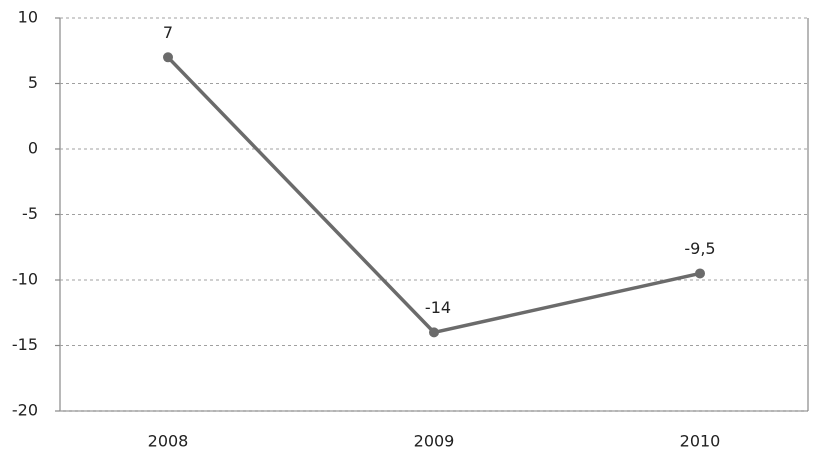 Image resolution: width=817 pixels, height=467 pixels. What do you see at coordinates (25, 279) in the screenshot?
I see `y-tick-label: -10` at bounding box center [25, 279].